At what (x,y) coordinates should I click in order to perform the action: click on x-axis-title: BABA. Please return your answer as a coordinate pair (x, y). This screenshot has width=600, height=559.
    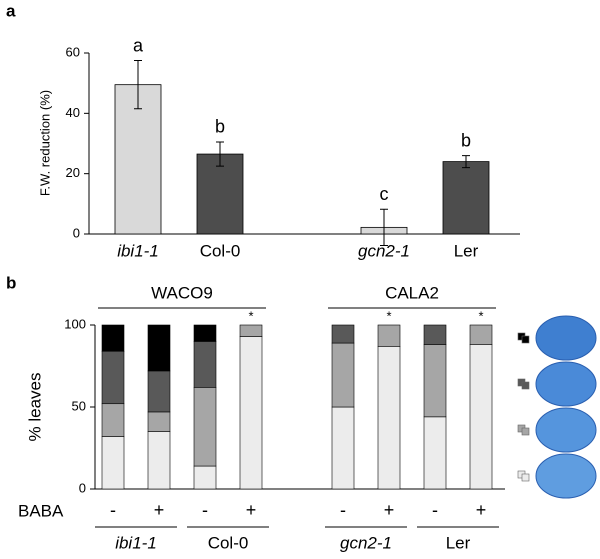
    Looking at the image, I should click on (41, 510).